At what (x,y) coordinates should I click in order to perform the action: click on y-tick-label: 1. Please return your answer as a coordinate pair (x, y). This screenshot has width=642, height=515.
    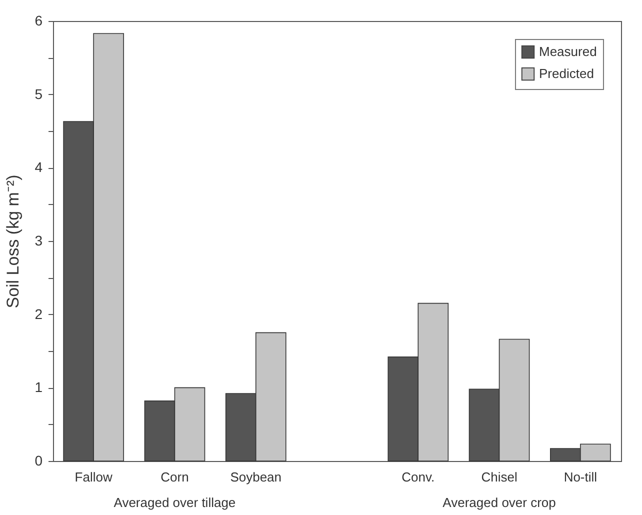
    Looking at the image, I should click on (38, 387).